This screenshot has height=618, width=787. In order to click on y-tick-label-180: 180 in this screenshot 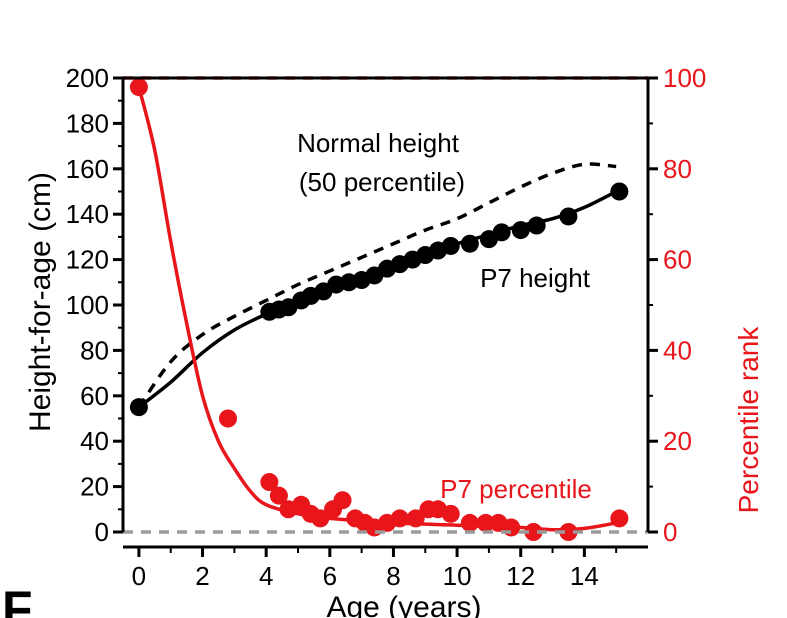, I will do `click(87, 123)`.